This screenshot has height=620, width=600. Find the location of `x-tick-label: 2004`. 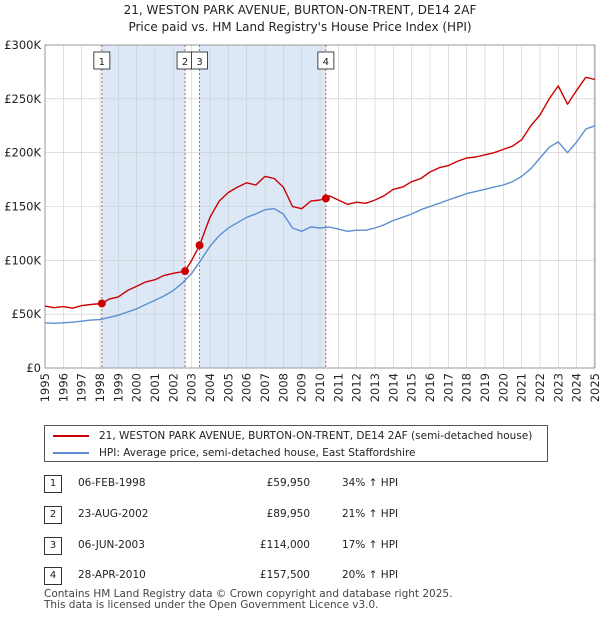

x-tick-label: 2004 is located at coordinates (210, 387).